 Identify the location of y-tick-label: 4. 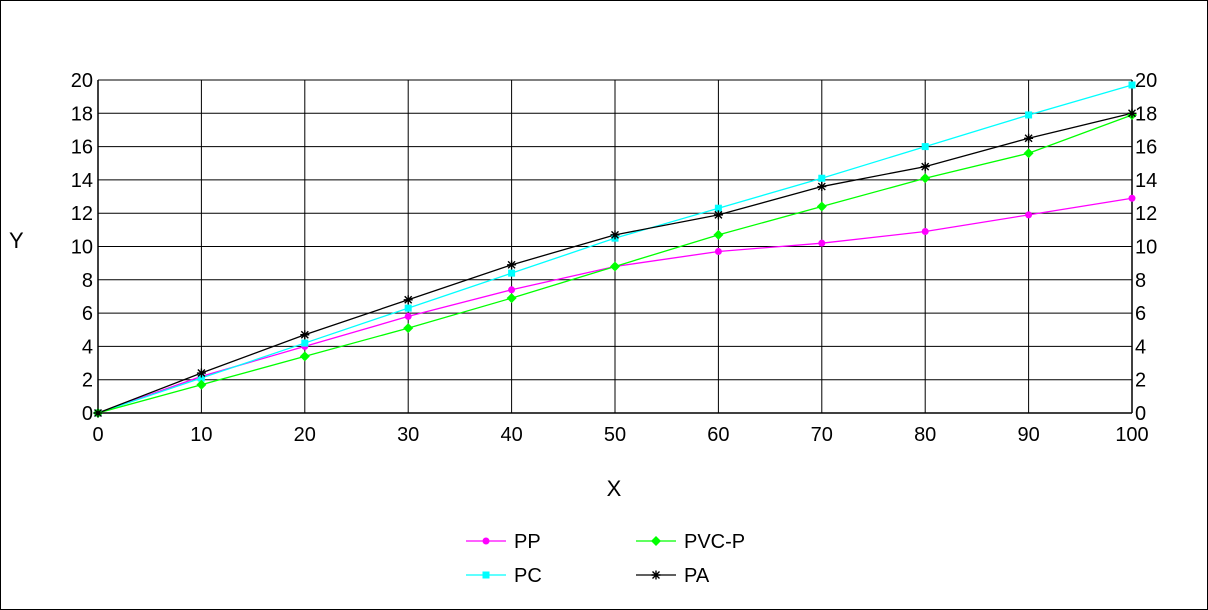
(87, 347).